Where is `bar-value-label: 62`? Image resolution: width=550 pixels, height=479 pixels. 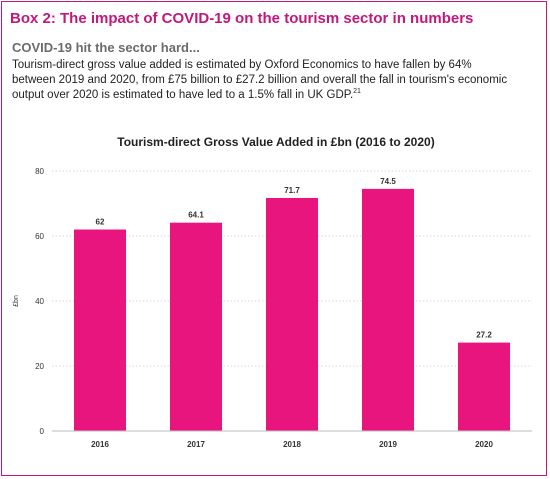 bar-value-label: 62 is located at coordinates (100, 222).